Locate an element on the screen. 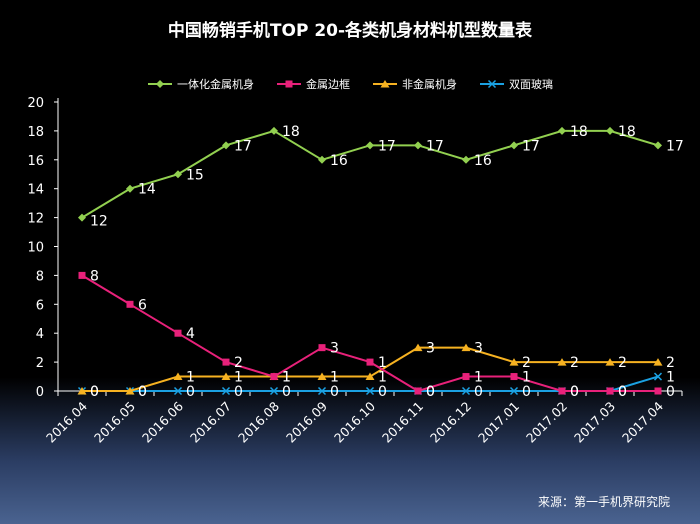  y-tick-label: 18 is located at coordinates (35, 132).